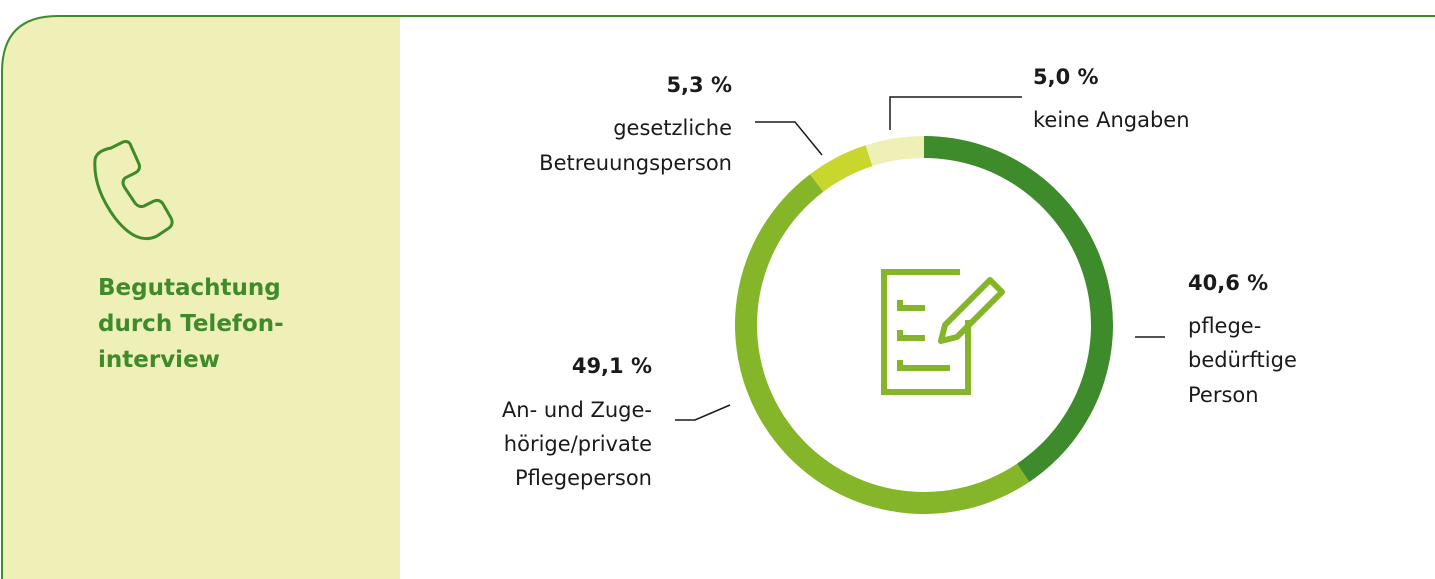 Image resolution: width=1435 pixels, height=579 pixels. I want to click on value-label: 5,3 %, so click(699, 85).